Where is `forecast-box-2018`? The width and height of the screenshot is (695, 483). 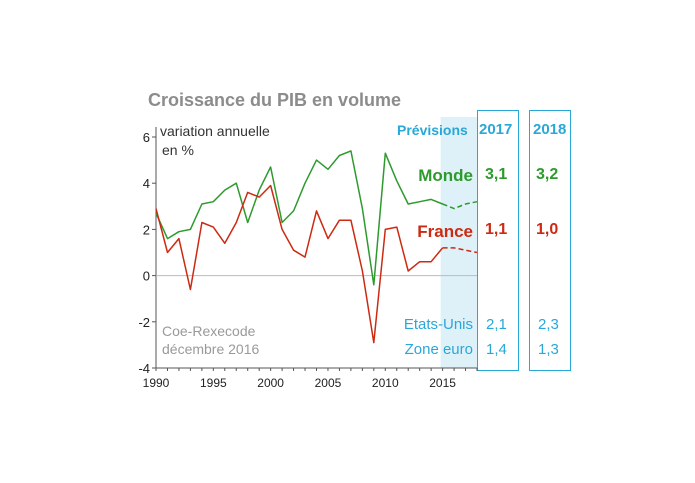 forecast-box-2018 is located at coordinates (550, 240).